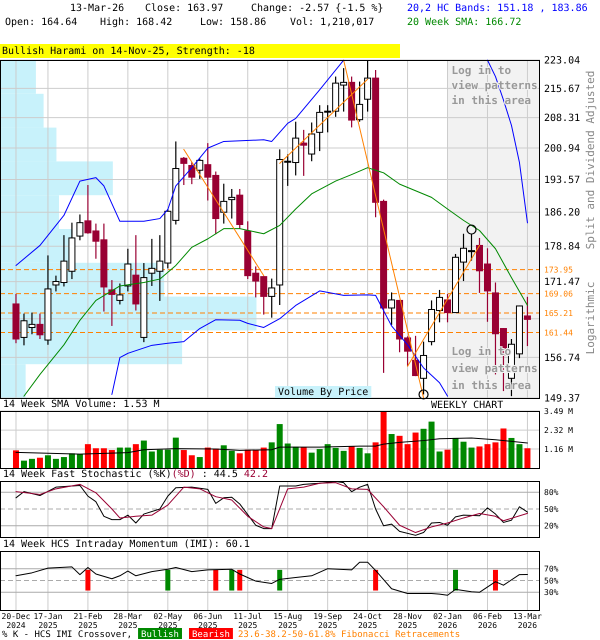 This screenshot has height=640, width=600. What do you see at coordinates (562, 89) in the screenshot?
I see `y-tick-label: 215.67` at bounding box center [562, 89].